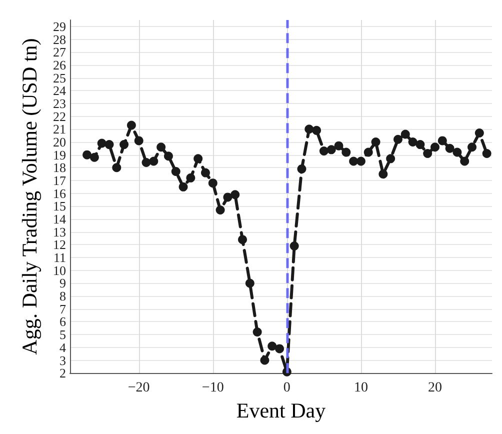 Image resolution: width=502 pixels, height=434 pixels. What do you see at coordinates (63, 308) in the screenshot?
I see `y-tick-label: 7` at bounding box center [63, 308].